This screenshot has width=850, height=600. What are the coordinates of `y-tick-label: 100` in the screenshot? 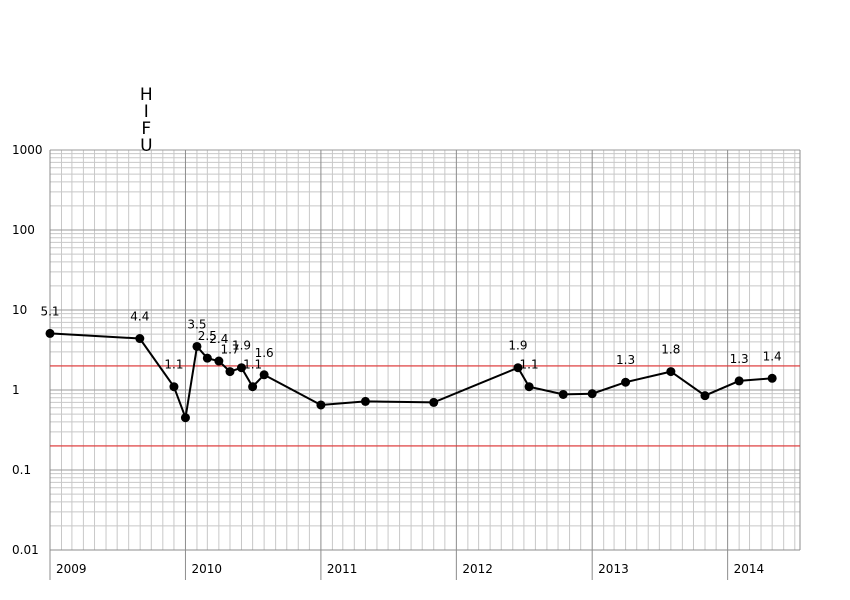 It's located at (23, 230).